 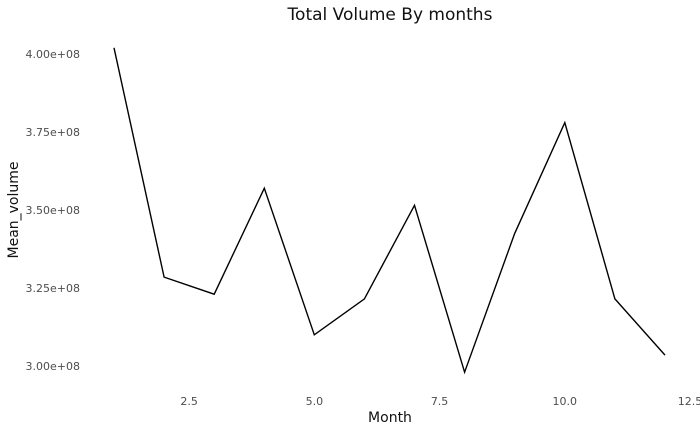 What do you see at coordinates (189, 401) in the screenshot?
I see `x-tick-label: 2.5` at bounding box center [189, 401].